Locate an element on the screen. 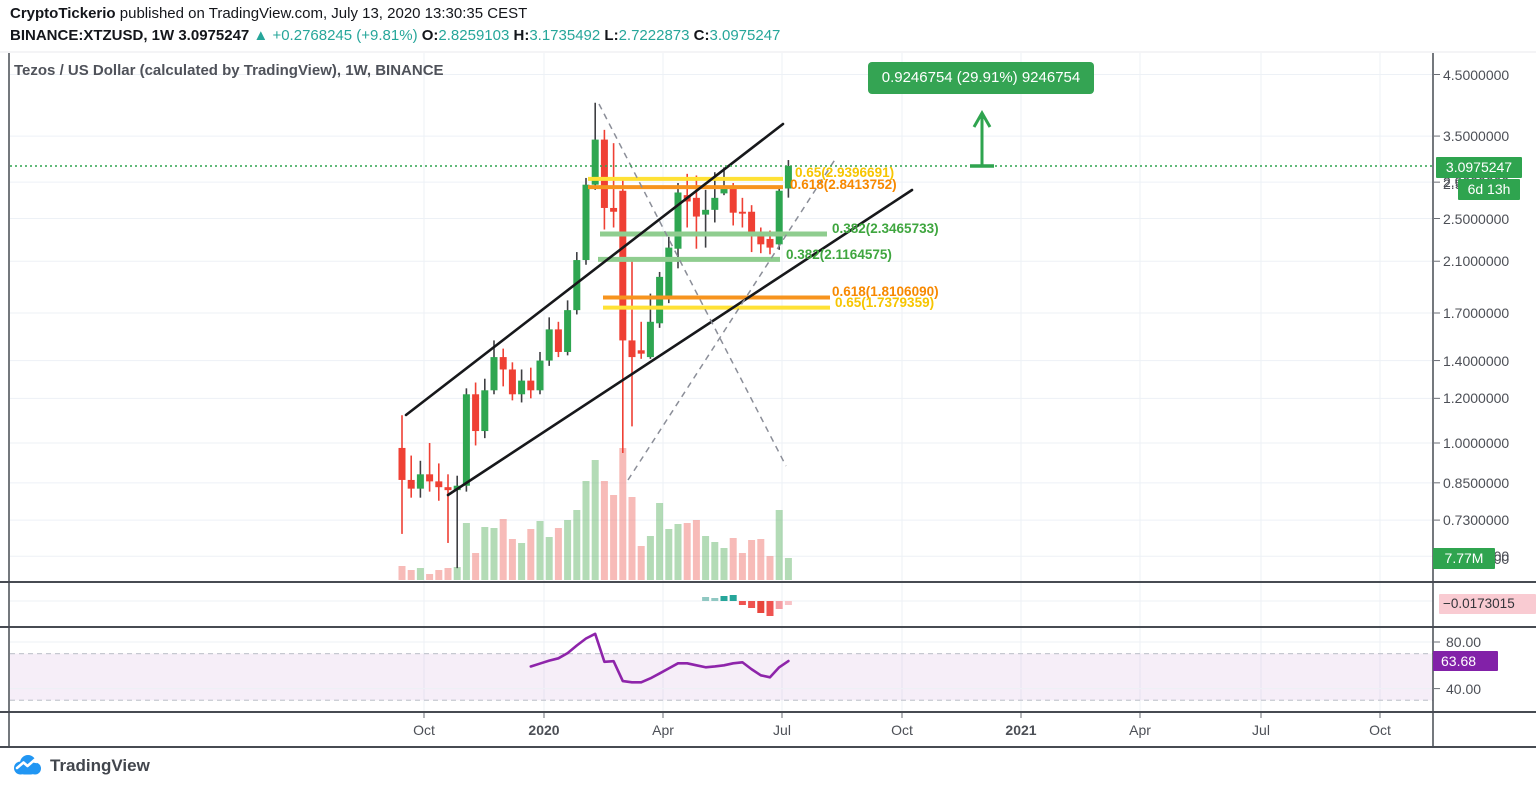 The width and height of the screenshot is (1536, 789). price-axis-label-0.7300000: 0.7300000 is located at coordinates (1476, 520).